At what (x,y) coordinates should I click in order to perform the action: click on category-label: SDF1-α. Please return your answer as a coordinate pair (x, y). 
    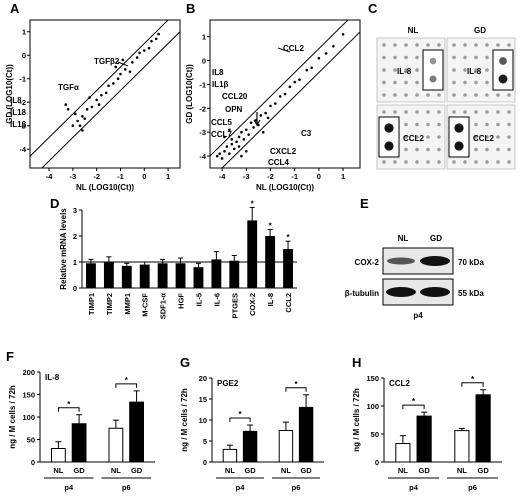
    Looking at the image, I should click on (163, 306).